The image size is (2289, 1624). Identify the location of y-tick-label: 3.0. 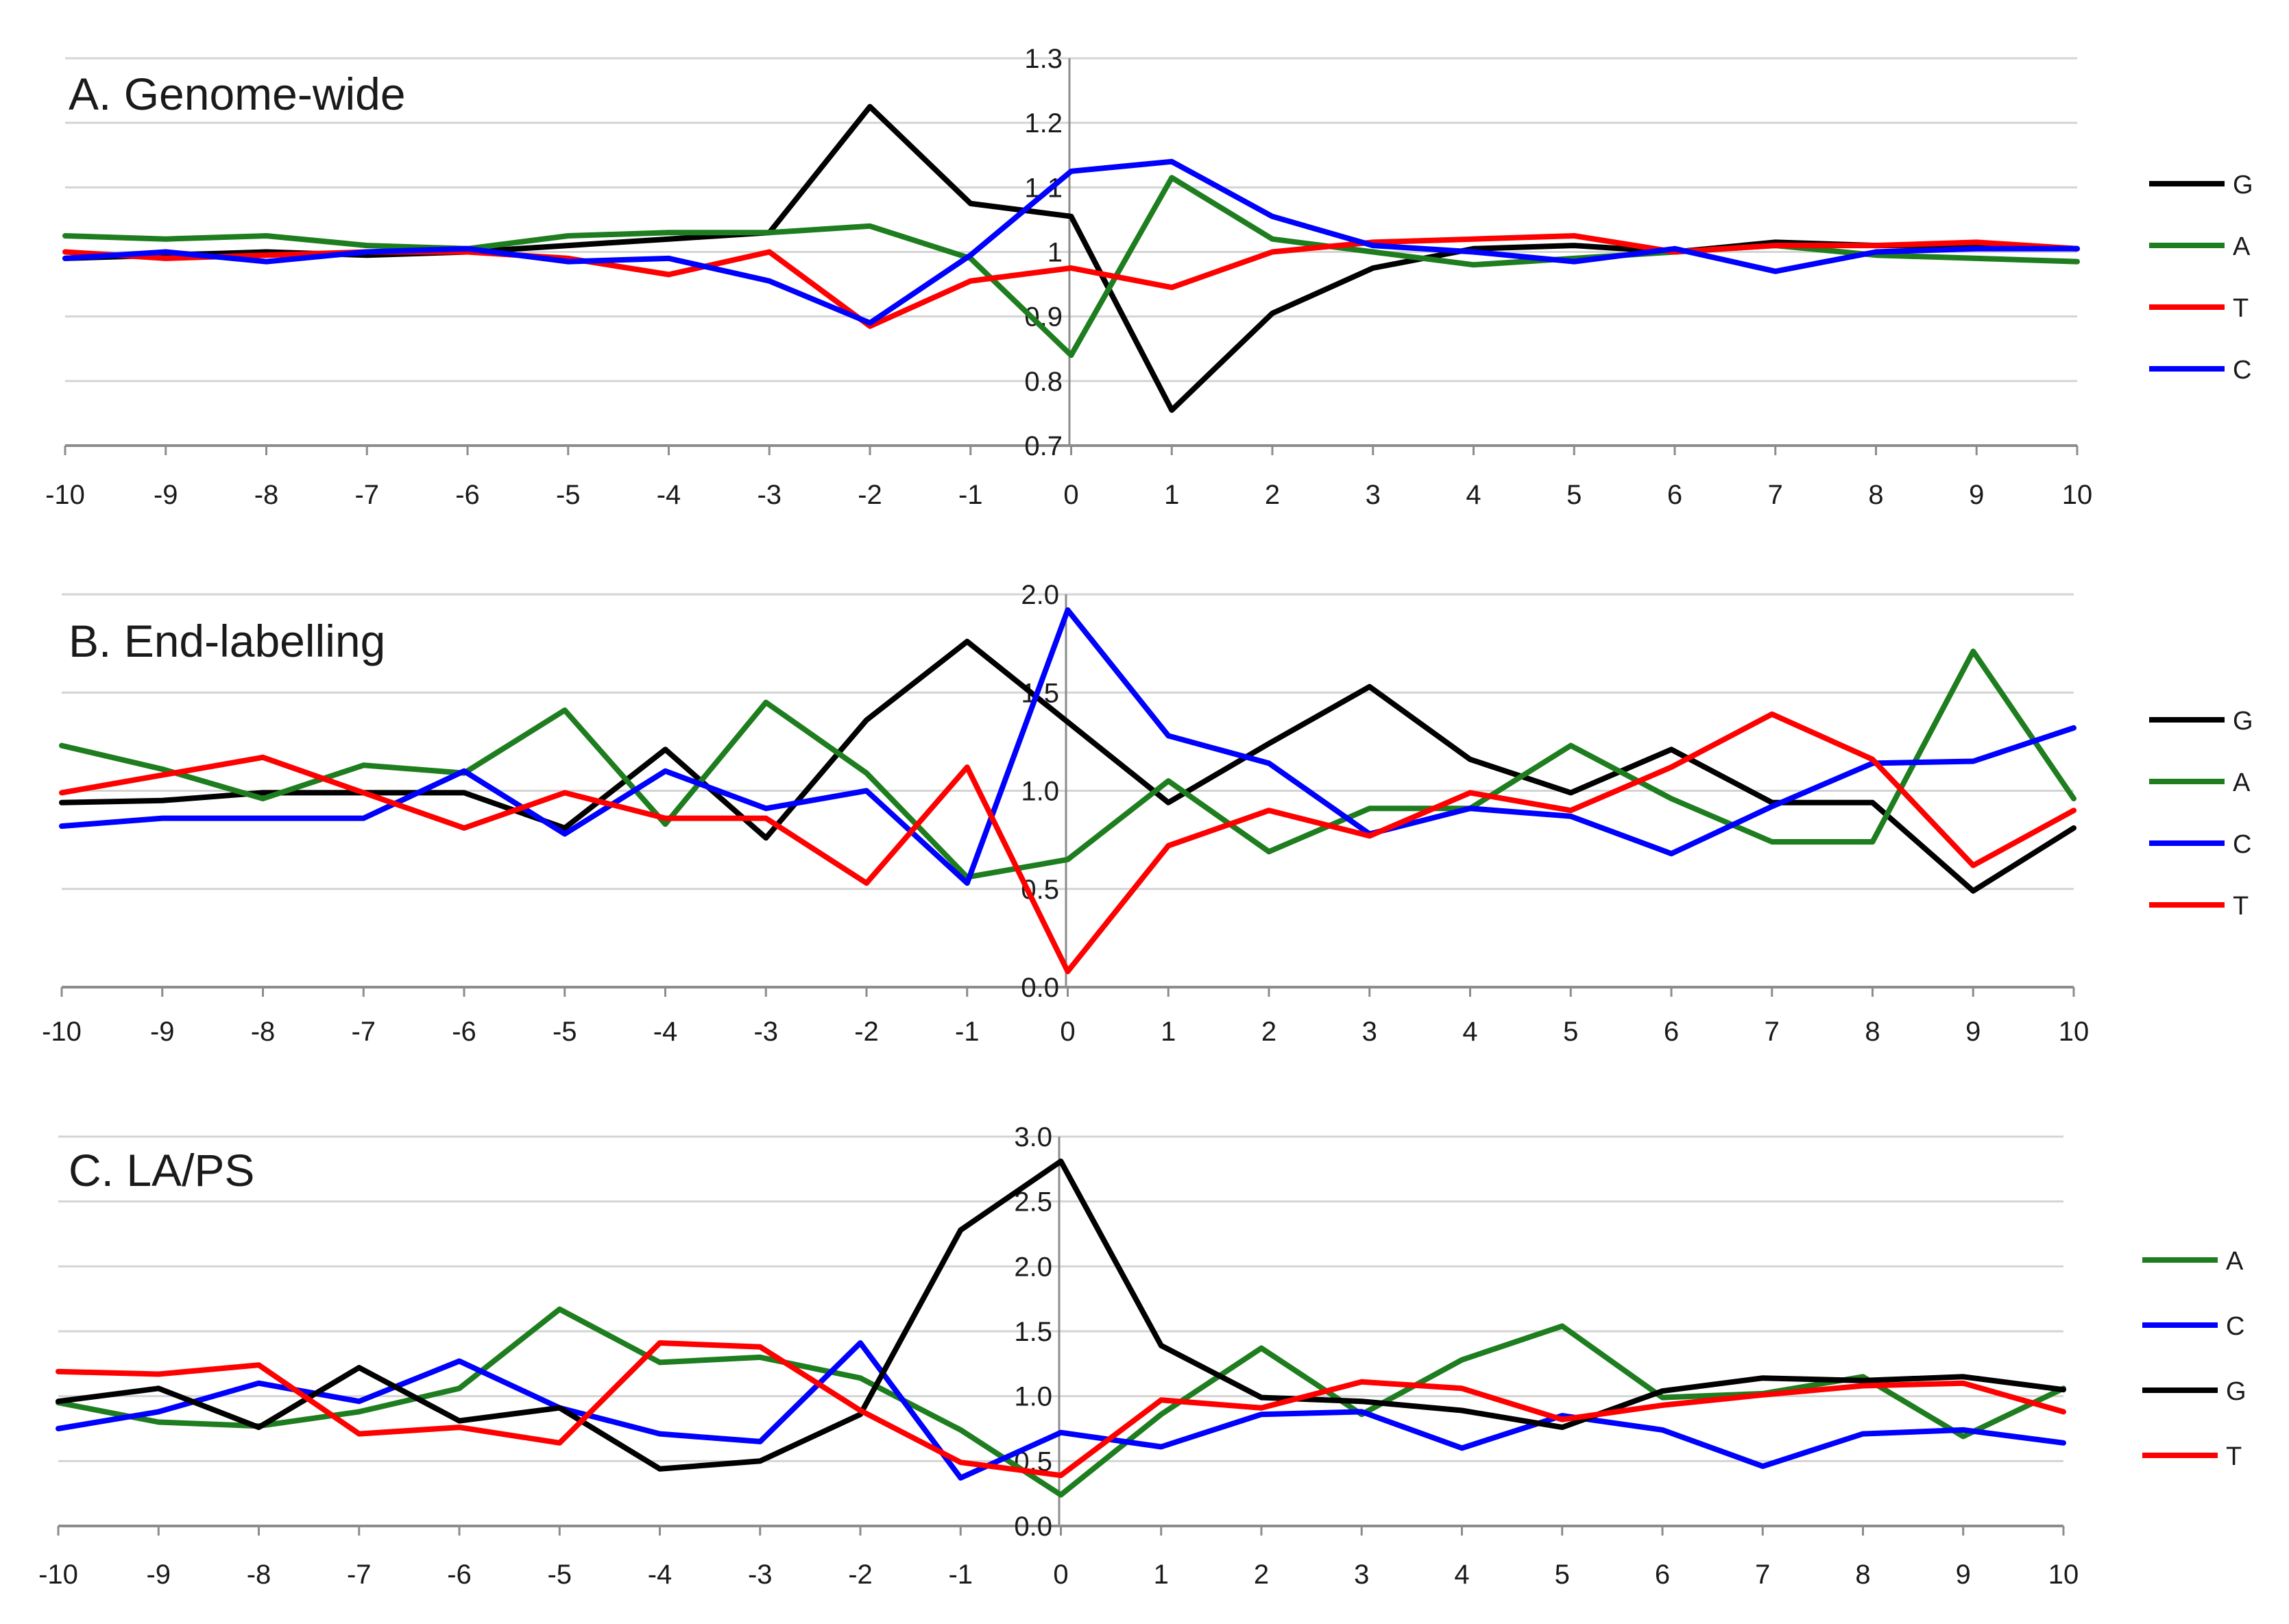
(1033, 1137).